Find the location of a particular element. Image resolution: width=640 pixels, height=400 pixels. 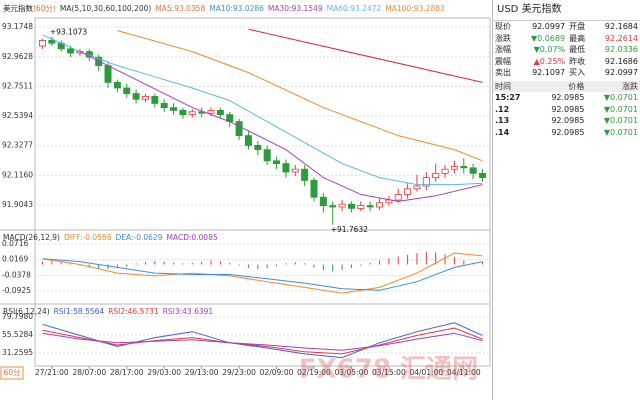

watermark: FX678 汇通网 is located at coordinates (388, 370).